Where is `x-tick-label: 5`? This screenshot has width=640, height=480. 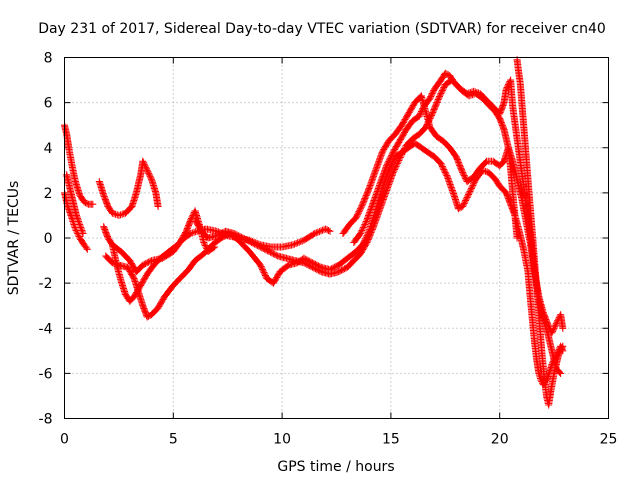
x-tick-label: 5 is located at coordinates (173, 440).